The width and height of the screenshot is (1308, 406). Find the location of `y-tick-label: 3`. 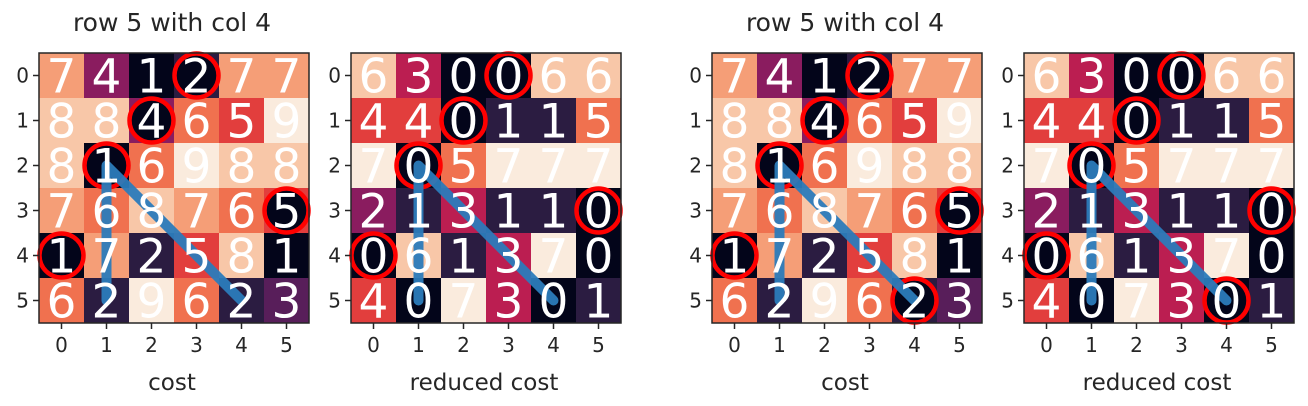

y-tick-label: 3 is located at coordinates (695, 211).